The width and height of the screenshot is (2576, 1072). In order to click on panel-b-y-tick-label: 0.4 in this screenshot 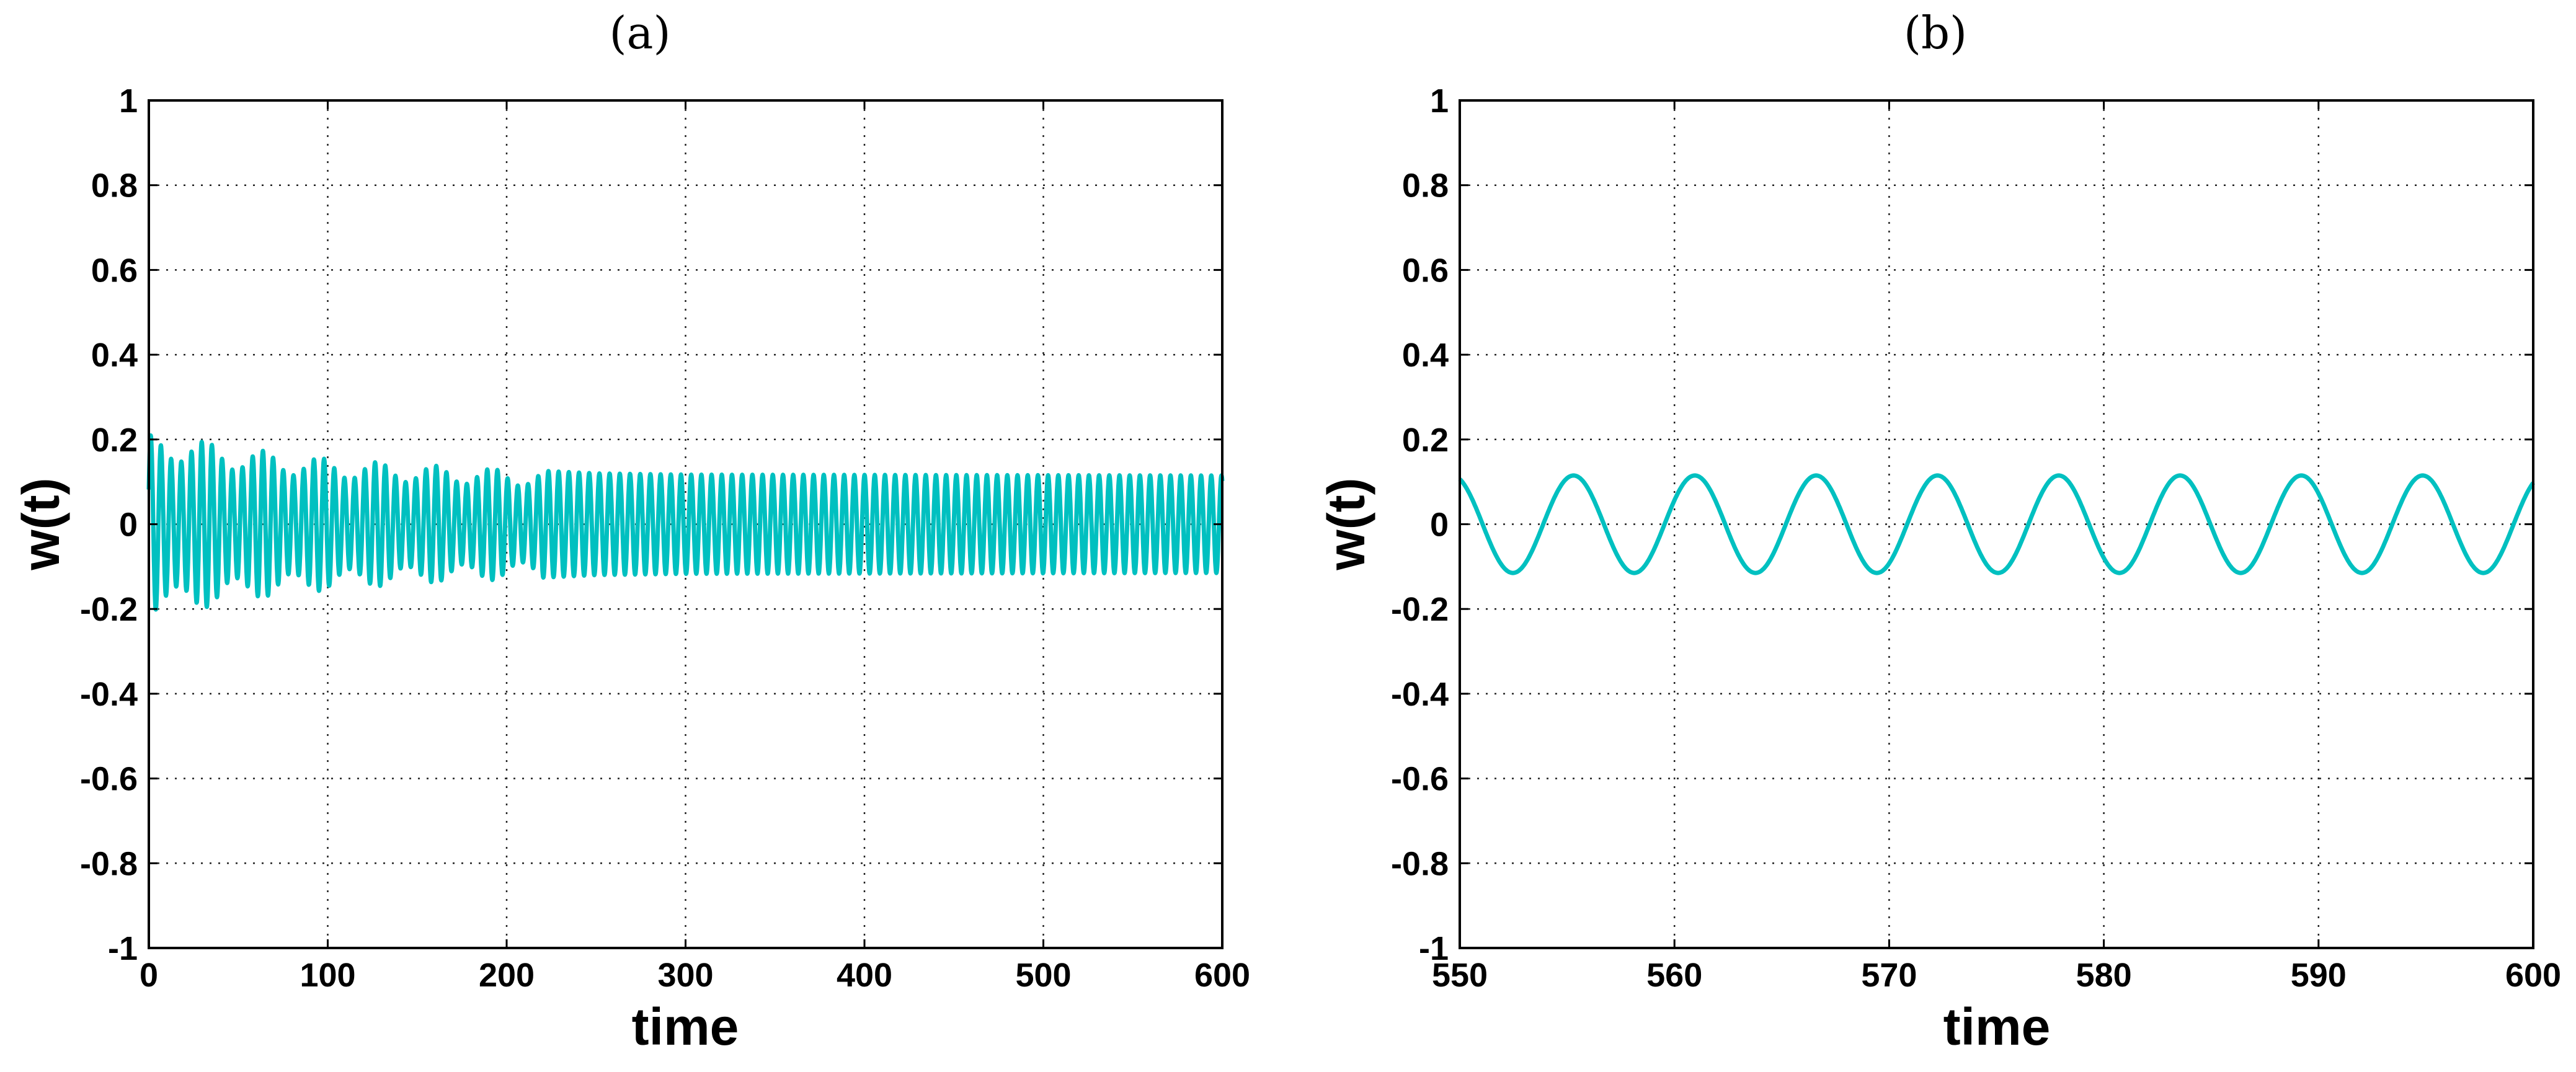, I will do `click(1425, 355)`.